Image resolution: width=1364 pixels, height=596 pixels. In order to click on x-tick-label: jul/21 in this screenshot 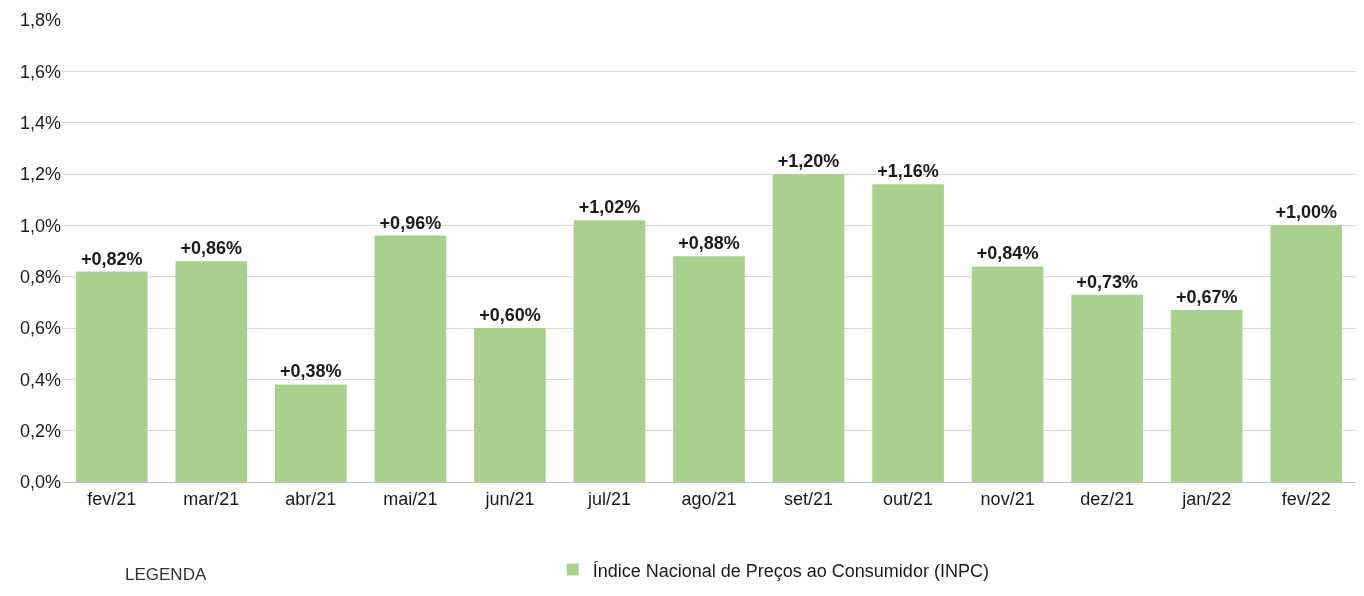, I will do `click(608, 498)`.